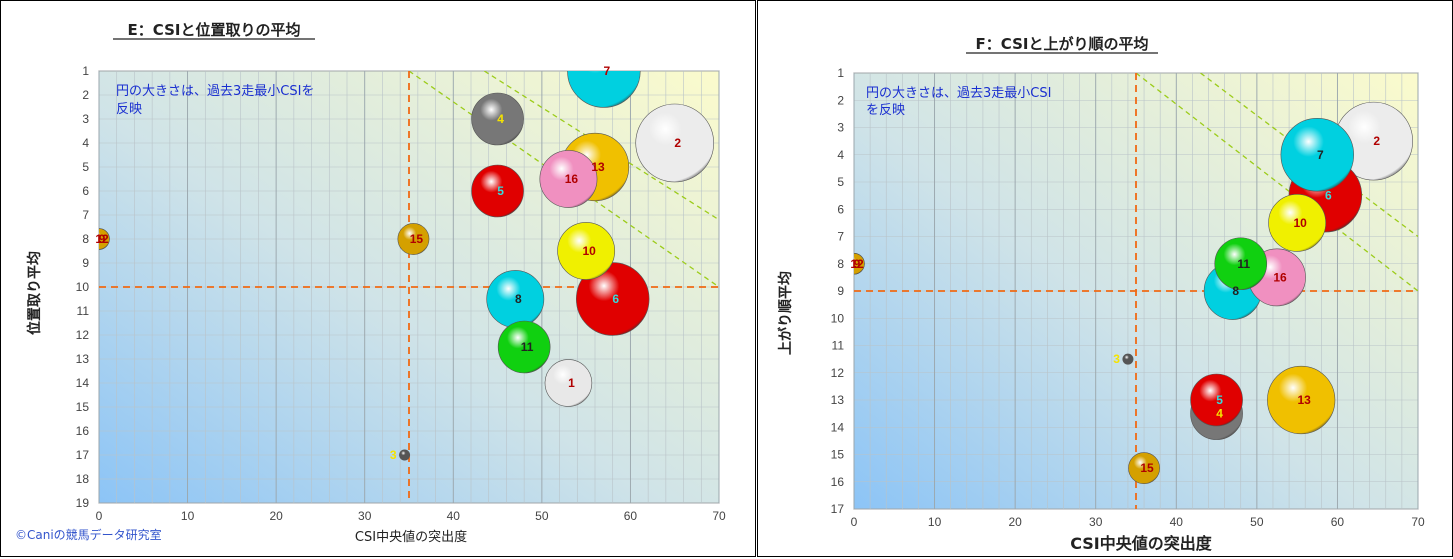  What do you see at coordinates (215, 91) in the screenshot?
I see `size-note-line: 円の大きさは、過去3走最小CSIを` at bounding box center [215, 91].